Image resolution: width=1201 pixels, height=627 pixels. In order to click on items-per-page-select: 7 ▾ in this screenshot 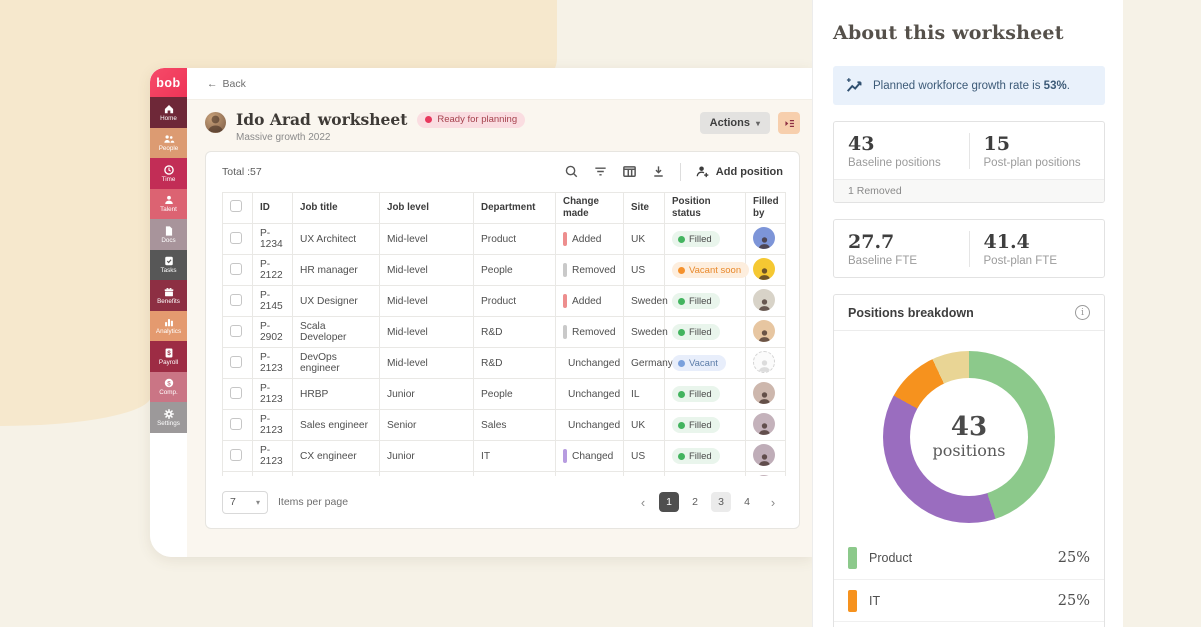, I will do `click(245, 502)`.